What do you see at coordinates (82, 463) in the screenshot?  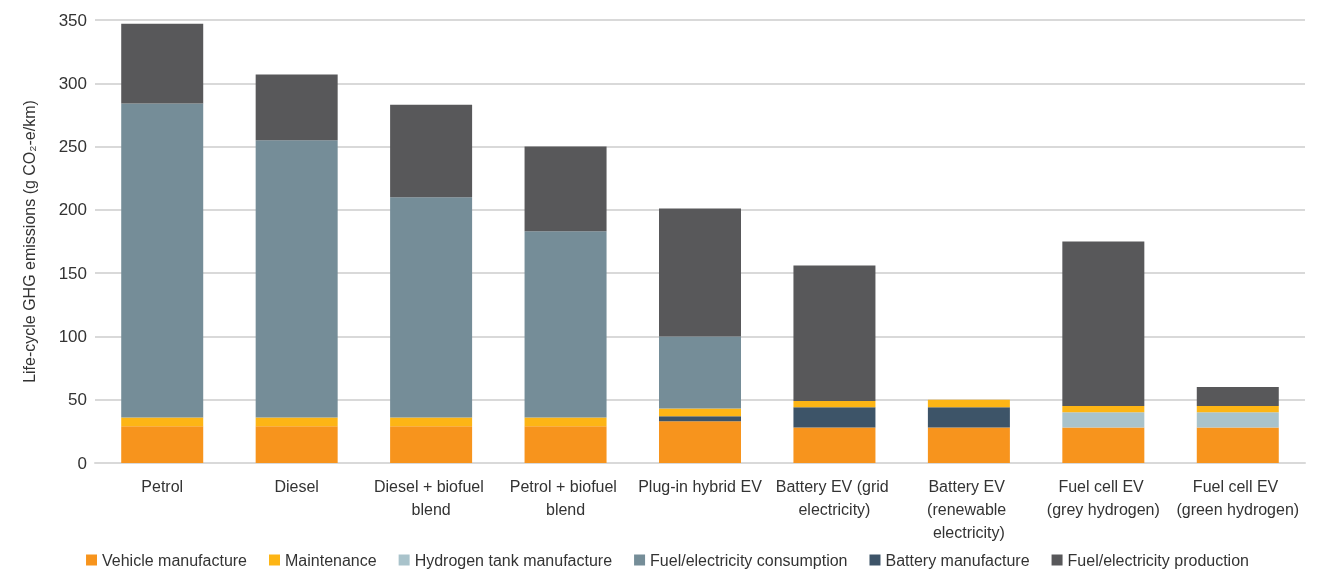 I see `y-tick-label: 0` at bounding box center [82, 463].